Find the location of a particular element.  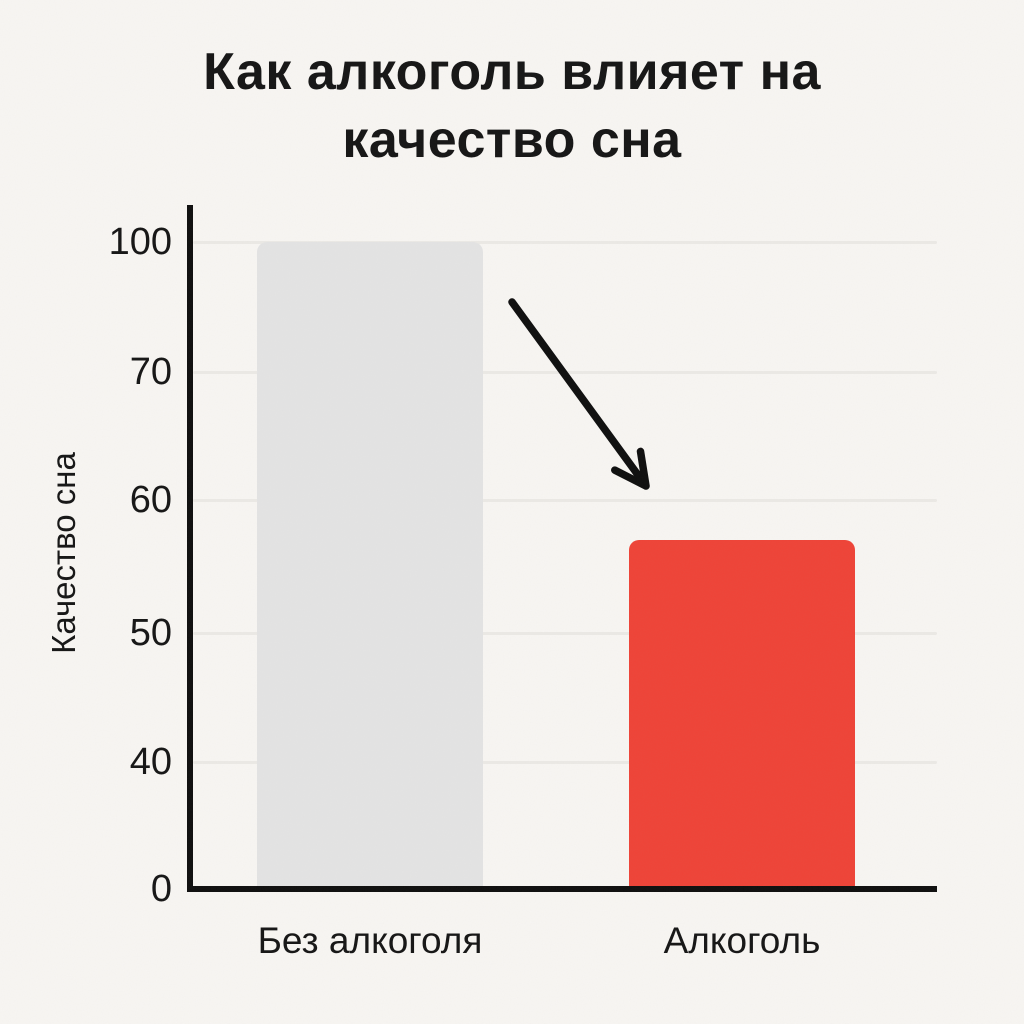

chart-title: Как алкоголь влияет на качество сна is located at coordinates (512, 106).